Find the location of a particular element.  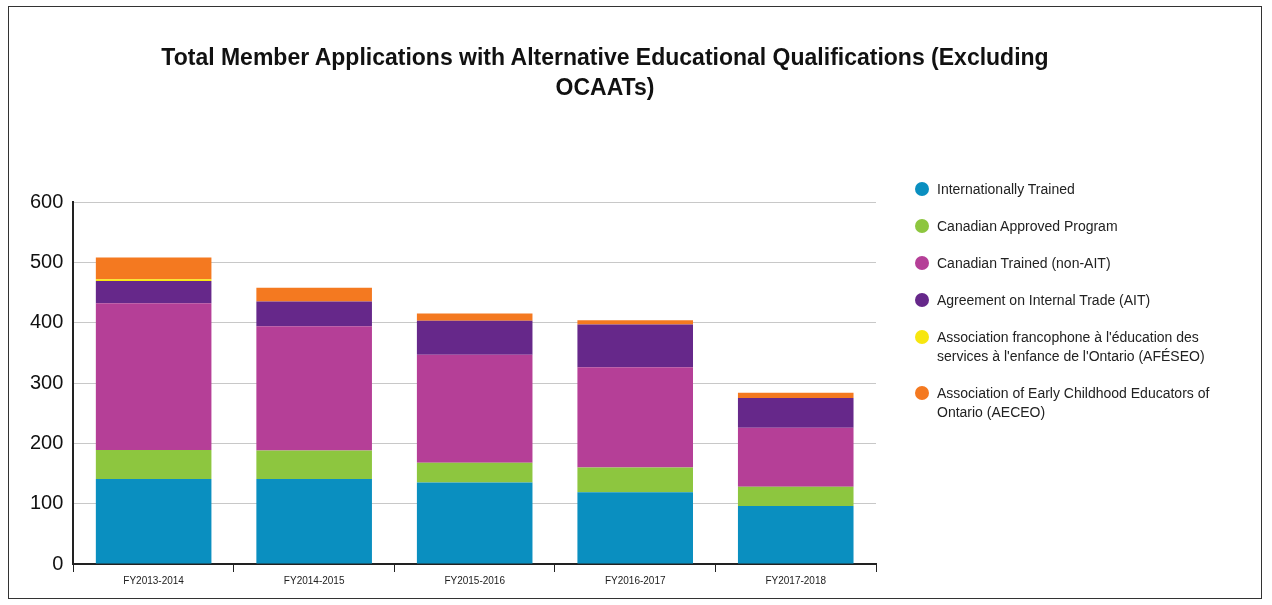

y-tick-label: 300 is located at coordinates (46, 381).